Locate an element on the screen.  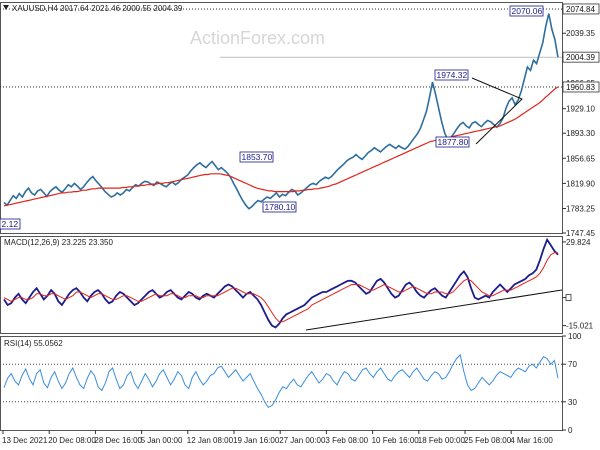
rsi-line is located at coordinates (281, 381).